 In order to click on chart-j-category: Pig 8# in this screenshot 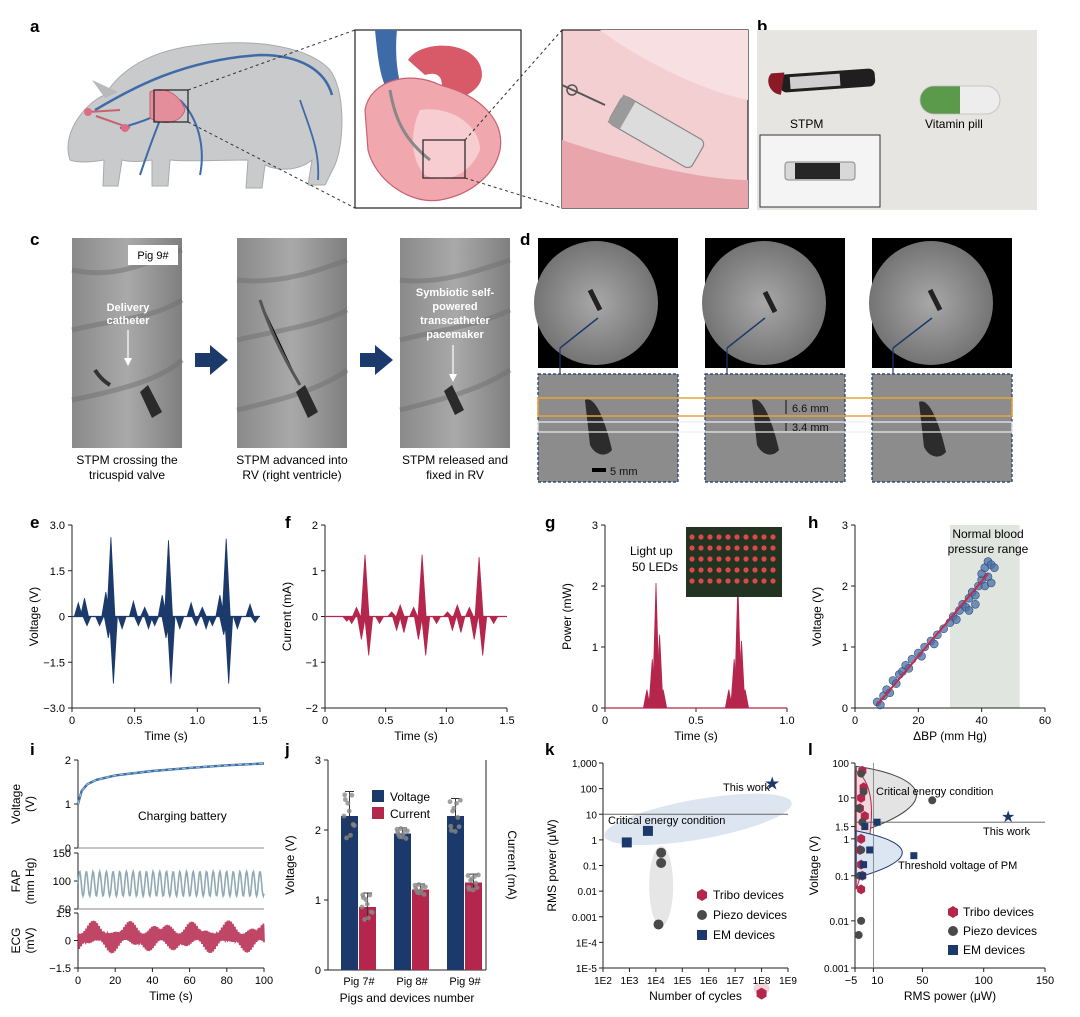, I will do `click(412, 982)`.